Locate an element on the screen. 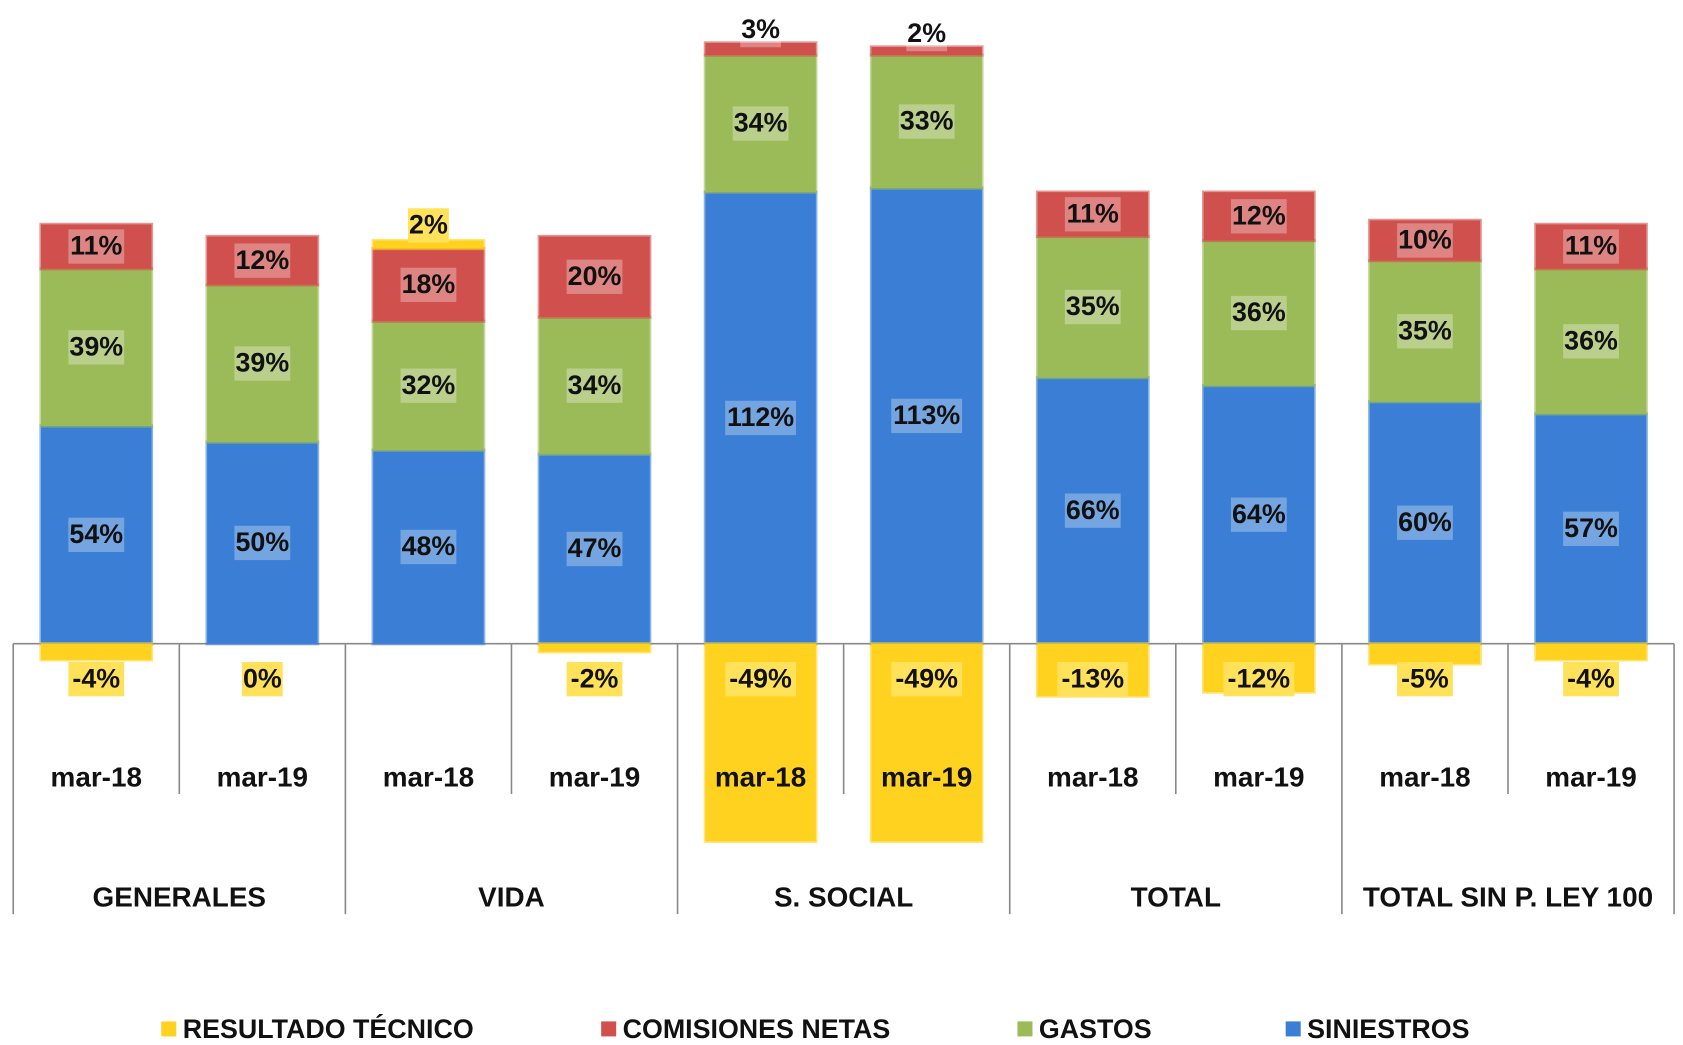 This screenshot has height=1045, width=1683. legend-label: SINIESTROS is located at coordinates (1388, 1029).